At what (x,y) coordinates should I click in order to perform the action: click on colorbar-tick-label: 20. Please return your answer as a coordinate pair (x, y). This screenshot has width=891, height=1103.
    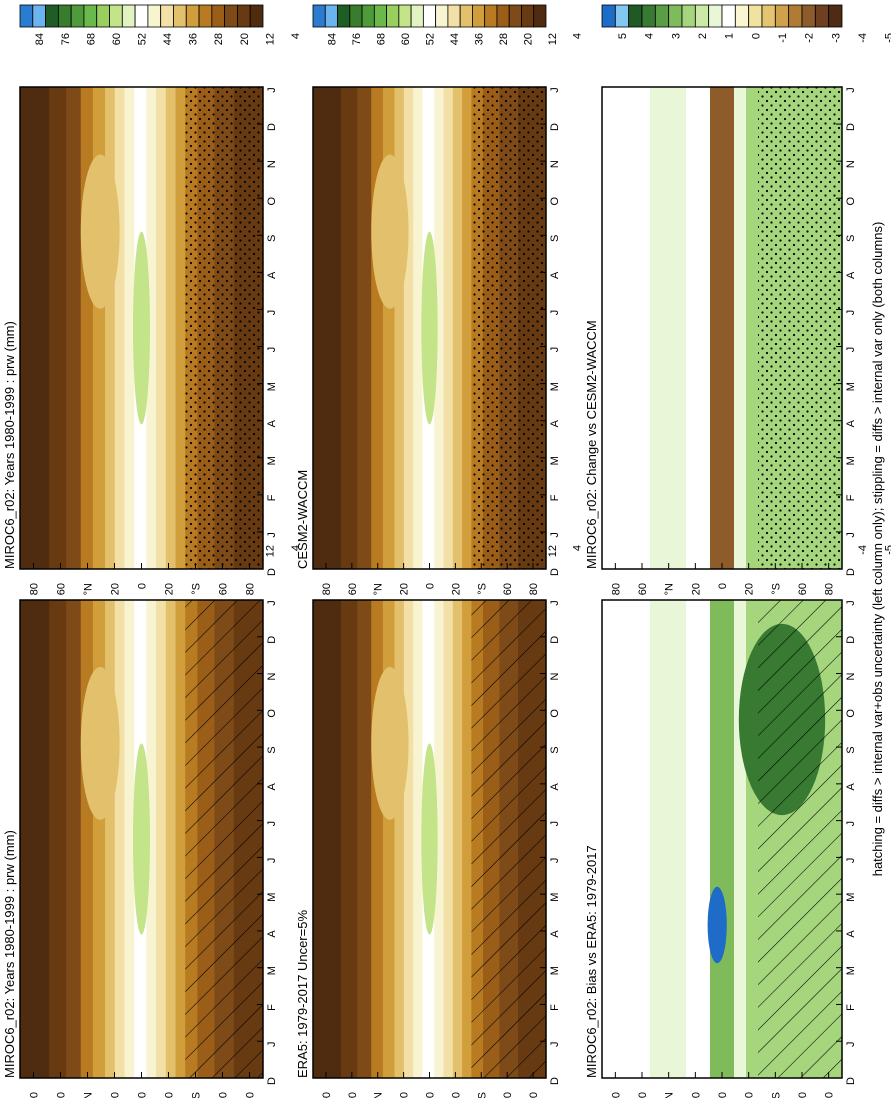
    Looking at the image, I should click on (245, 39).